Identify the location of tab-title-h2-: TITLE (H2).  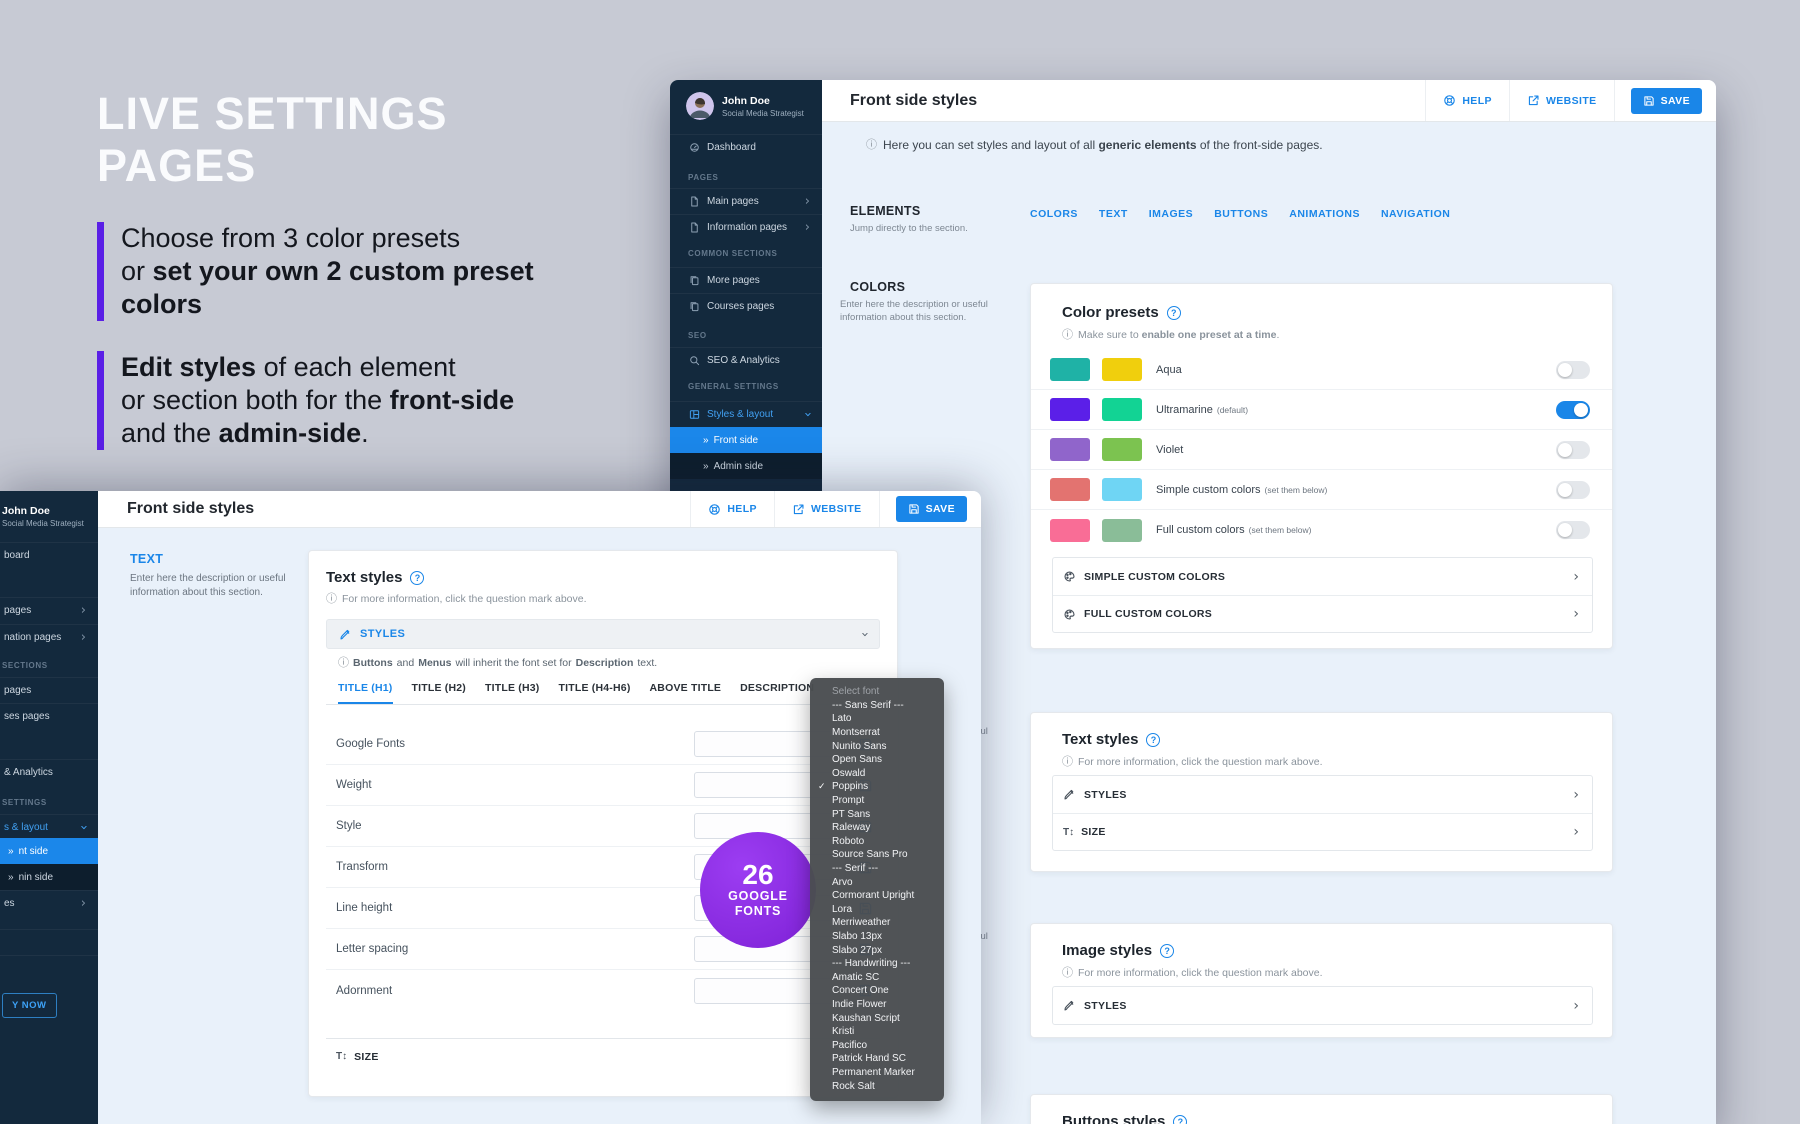
(438, 688).